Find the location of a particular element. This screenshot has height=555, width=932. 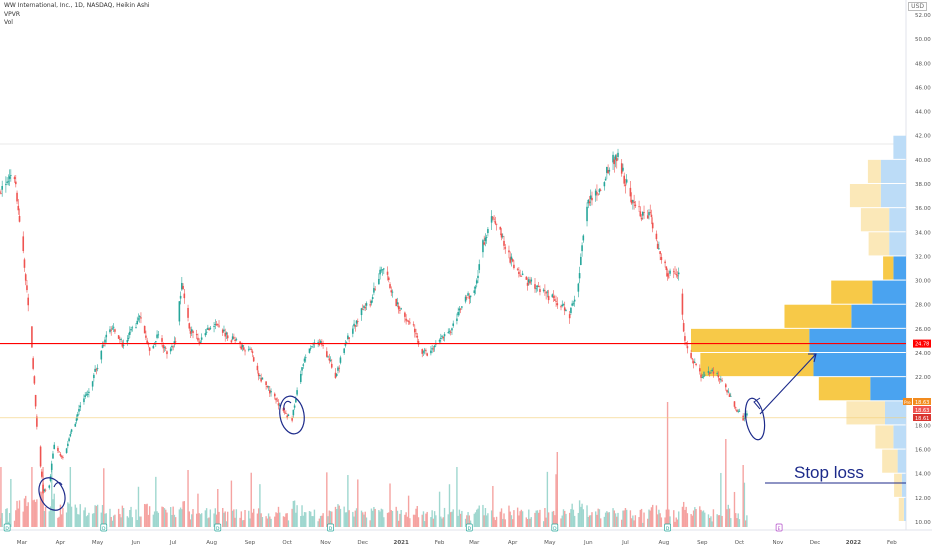

y-tick-label: 46.00 is located at coordinates (923, 88).